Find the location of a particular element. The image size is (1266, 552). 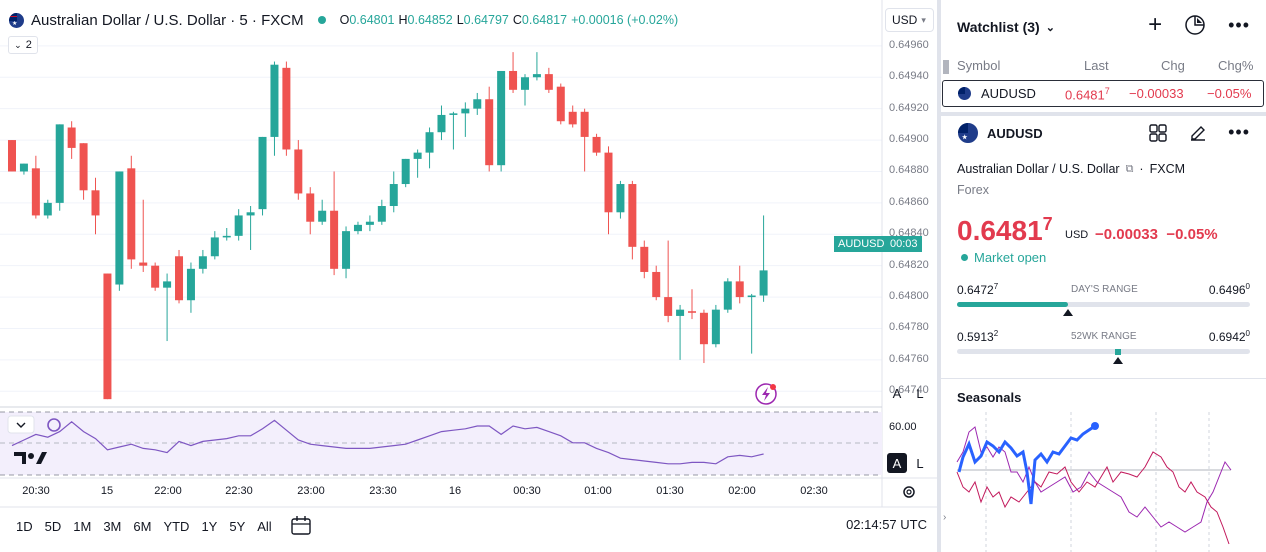

range-button-6m: 6M is located at coordinates (142, 526).